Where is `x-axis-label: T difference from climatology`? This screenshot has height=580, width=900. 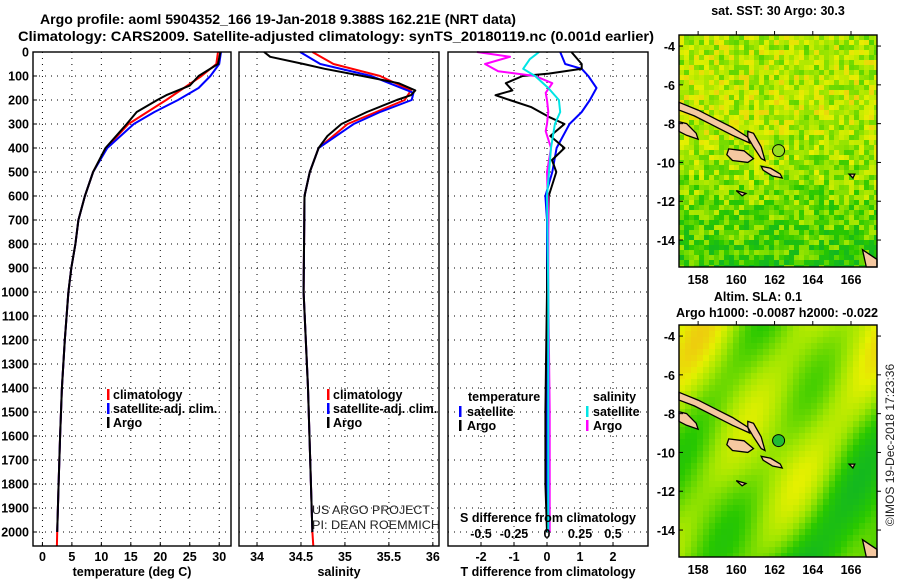
x-axis-label: T difference from climatology is located at coordinates (547, 572).